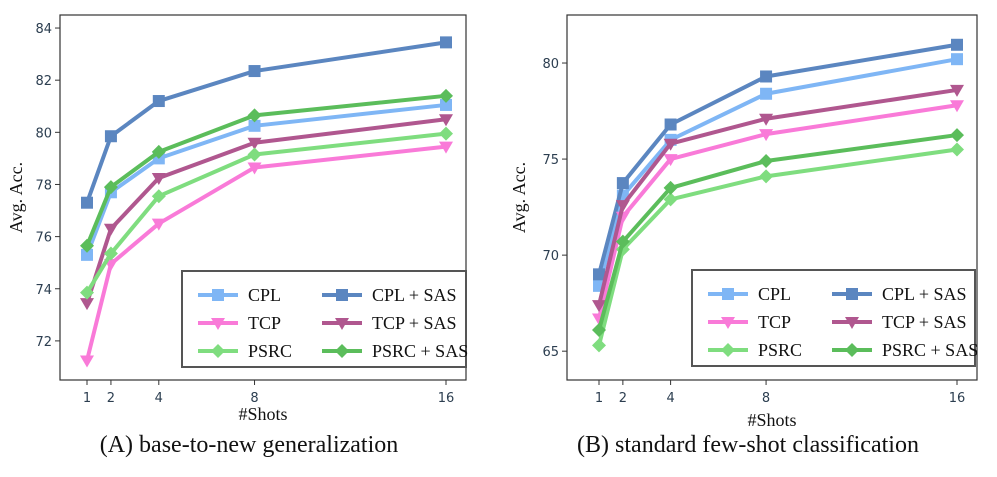 The height and width of the screenshot is (477, 997). I want to click on y-tick-label-a: 72, so click(43, 342).